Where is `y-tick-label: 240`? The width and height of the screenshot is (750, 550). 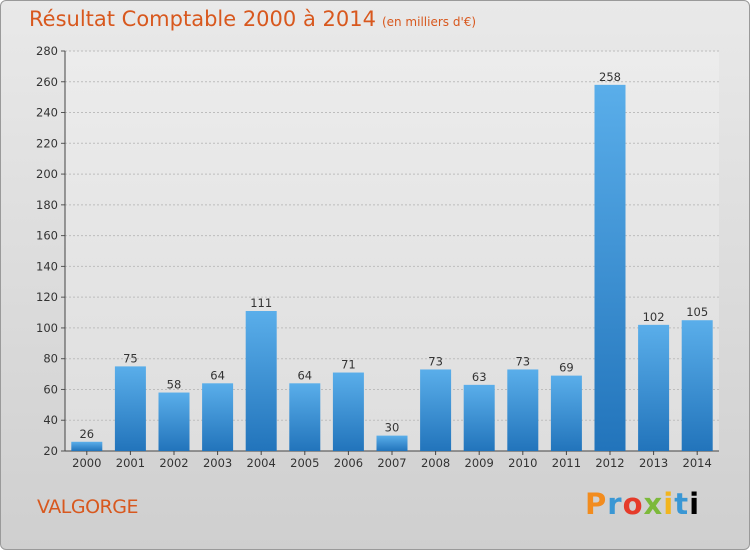
y-tick-label: 240 is located at coordinates (47, 113).